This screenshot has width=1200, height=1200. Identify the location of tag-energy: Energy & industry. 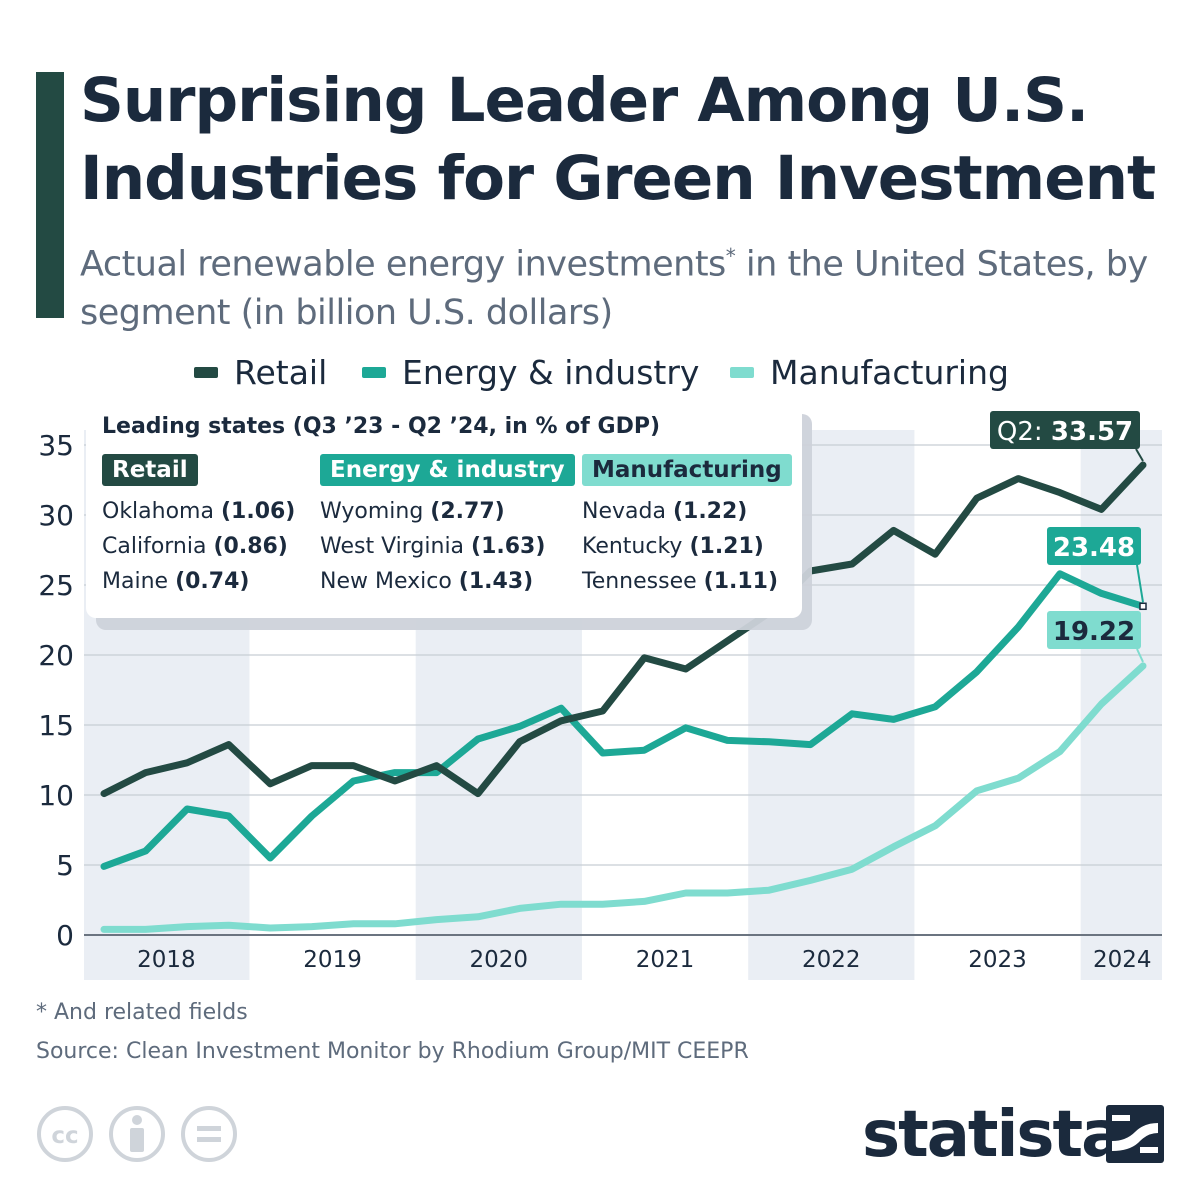
(447, 470).